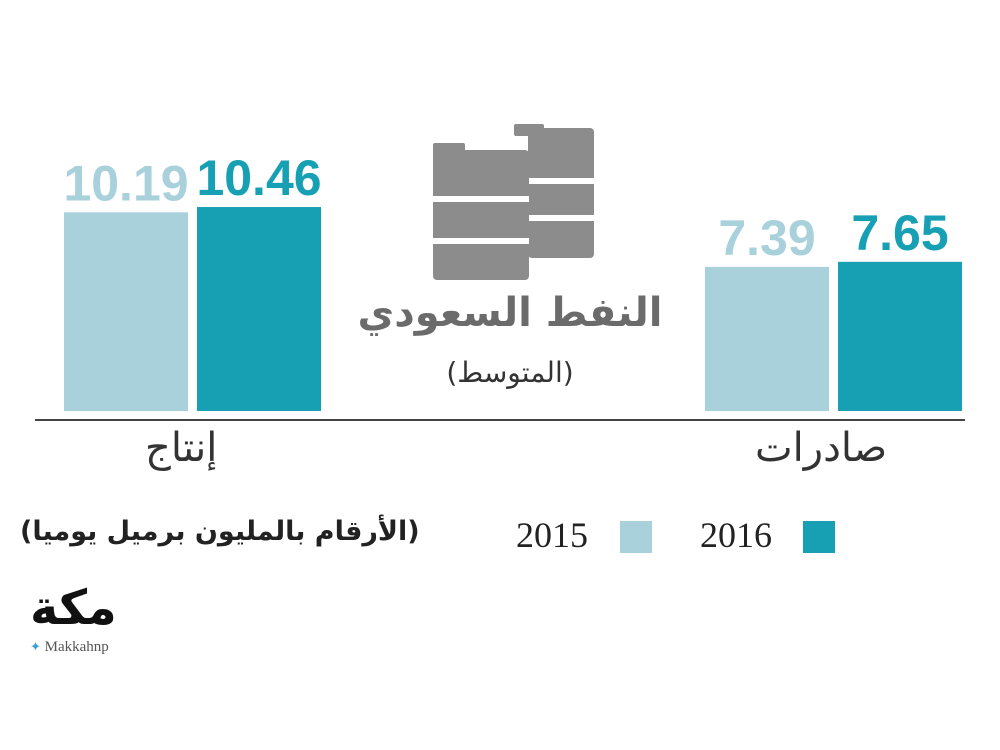 Image resolution: width=1000 pixels, height=750 pixels. What do you see at coordinates (76, 647) in the screenshot?
I see `twitter-handle-text: Makkahnp` at bounding box center [76, 647].